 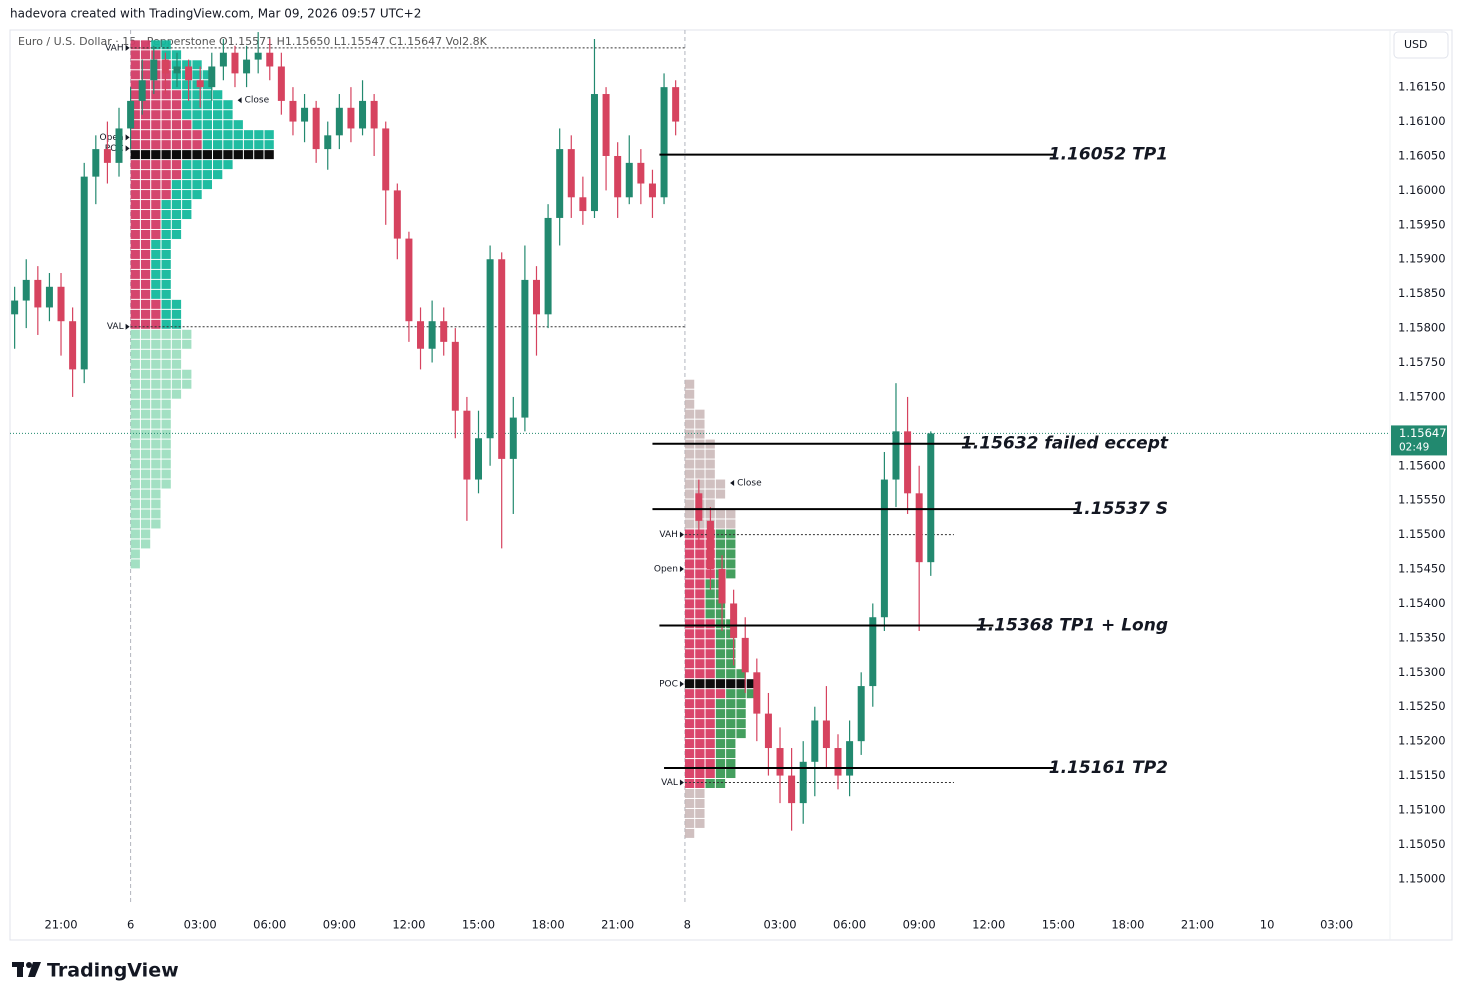 What do you see at coordinates (1422, 155) in the screenshot?
I see `y-tick-label: 1.16050` at bounding box center [1422, 155].